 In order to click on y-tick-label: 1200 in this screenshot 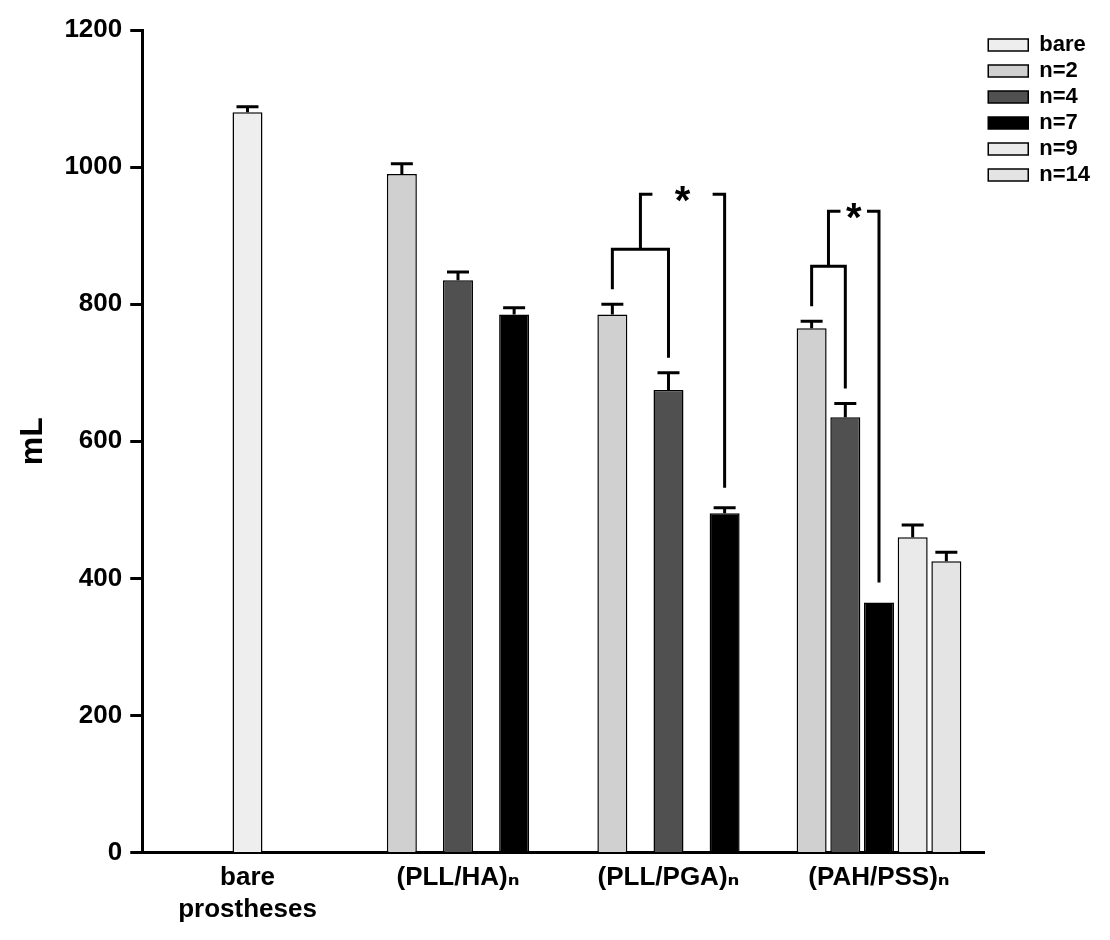, I will do `click(93, 28)`.